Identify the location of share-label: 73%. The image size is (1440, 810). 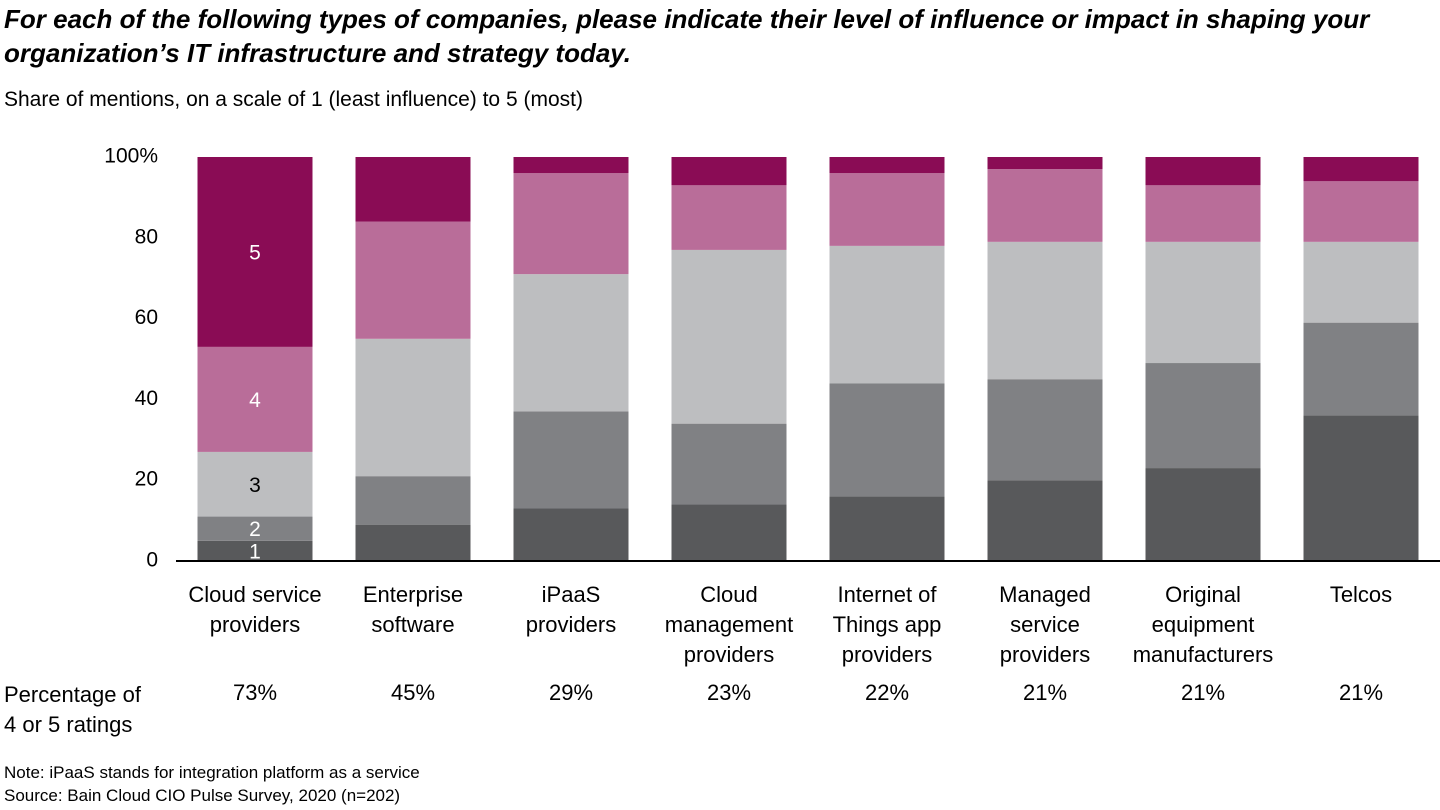
(255, 692).